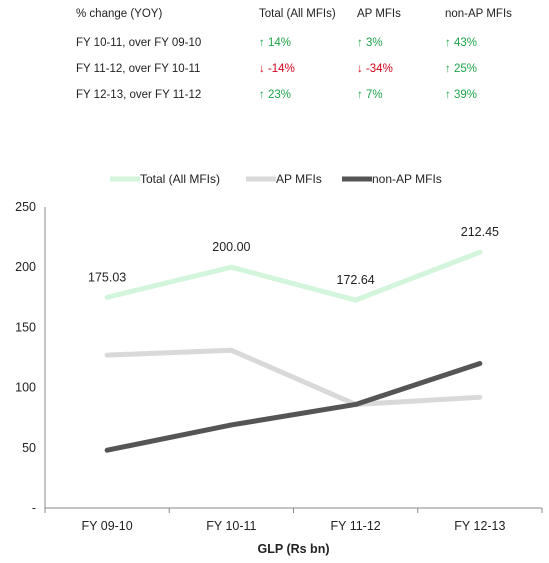 The width and height of the screenshot is (549, 563). I want to click on data-label: 200.00, so click(231, 247).